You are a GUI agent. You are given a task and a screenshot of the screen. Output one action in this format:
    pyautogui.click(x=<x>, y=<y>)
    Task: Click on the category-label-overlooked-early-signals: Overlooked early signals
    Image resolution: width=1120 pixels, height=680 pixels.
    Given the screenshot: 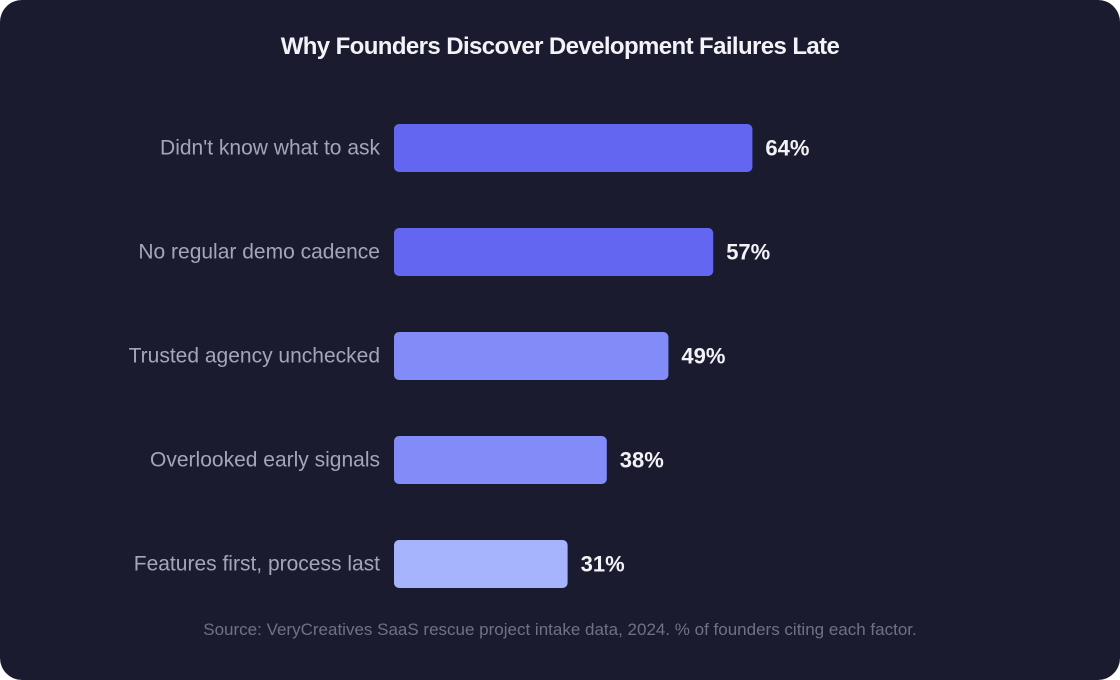 What is the action you would take?
    pyautogui.click(x=265, y=460)
    